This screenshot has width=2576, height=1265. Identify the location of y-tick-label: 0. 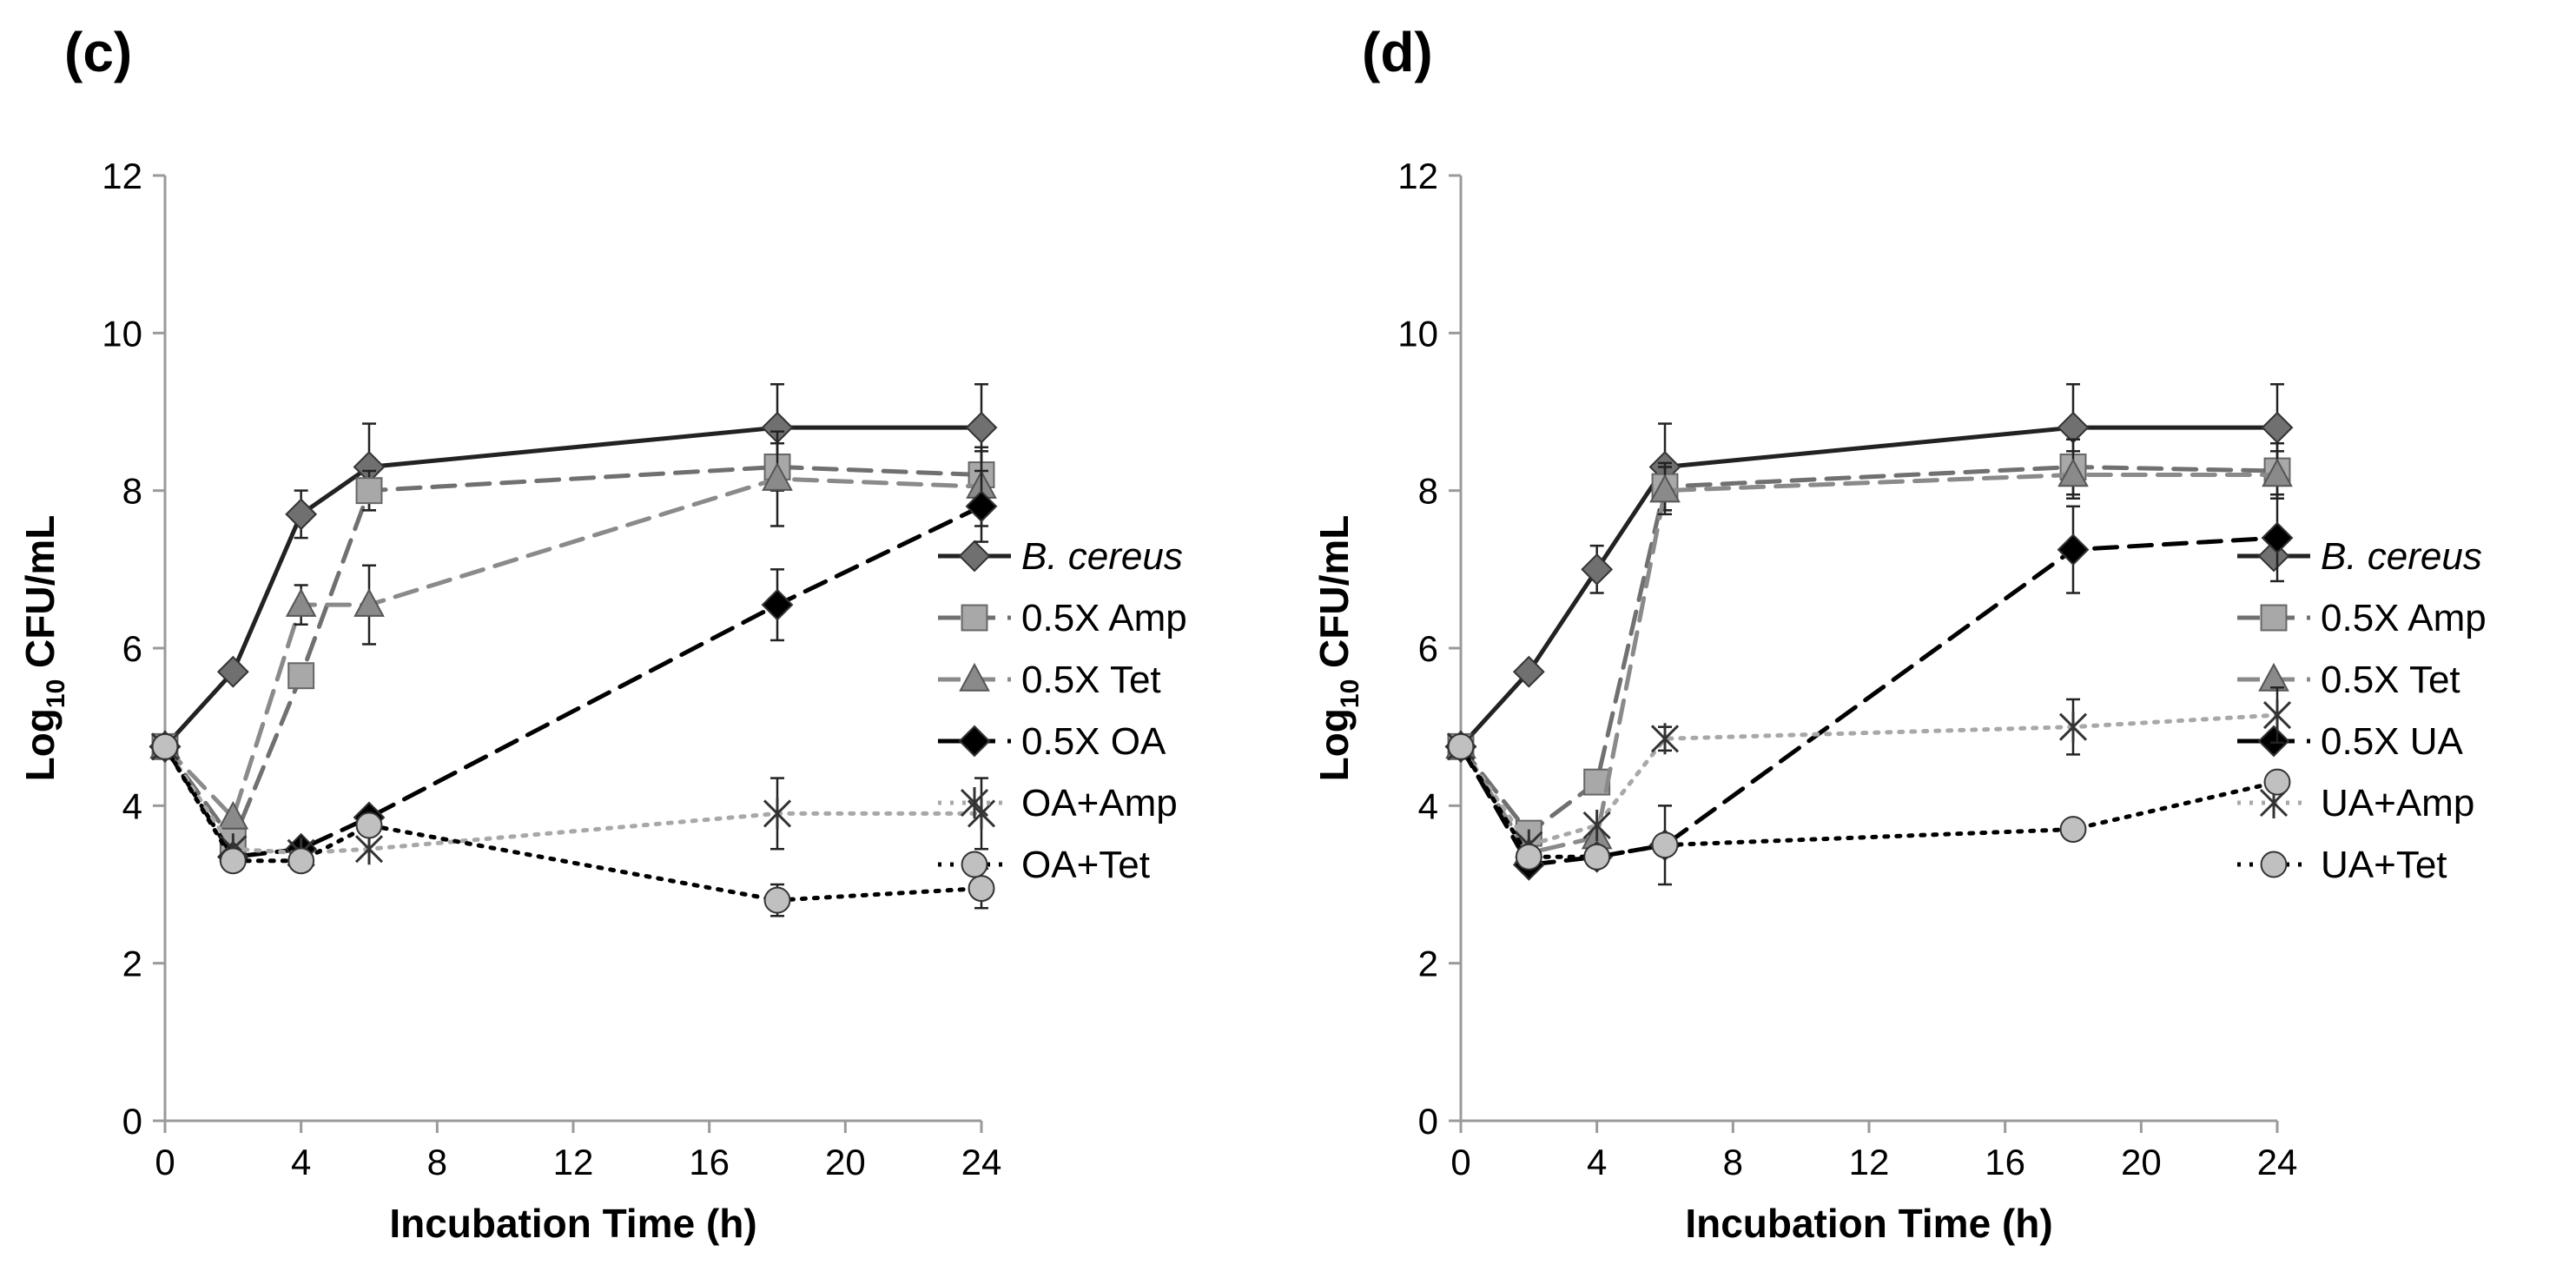
(132, 1121).